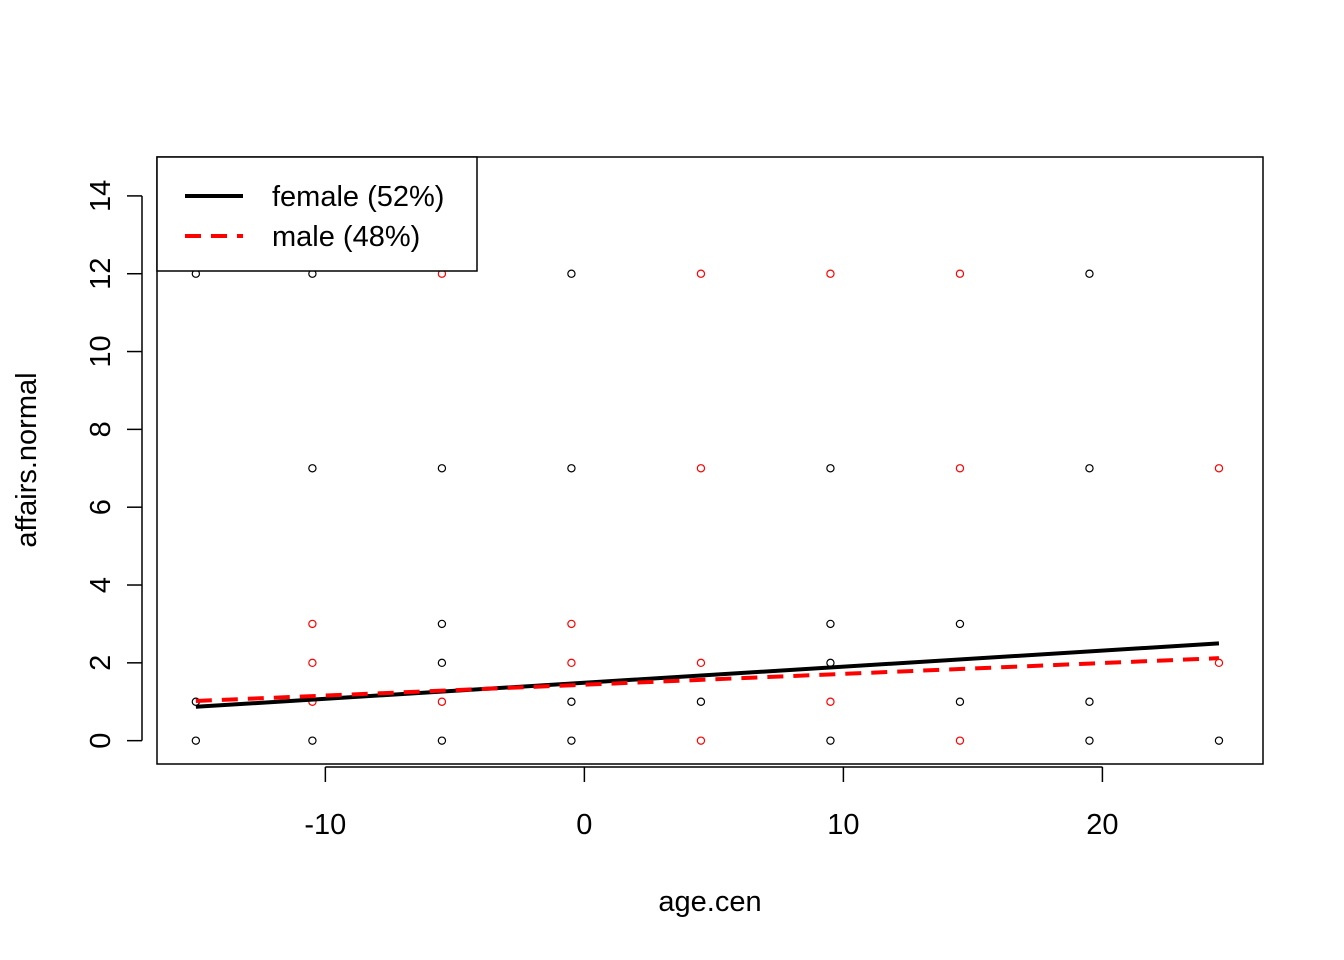 The width and height of the screenshot is (1344, 960). I want to click on y-tick-label: 4, so click(101, 585).